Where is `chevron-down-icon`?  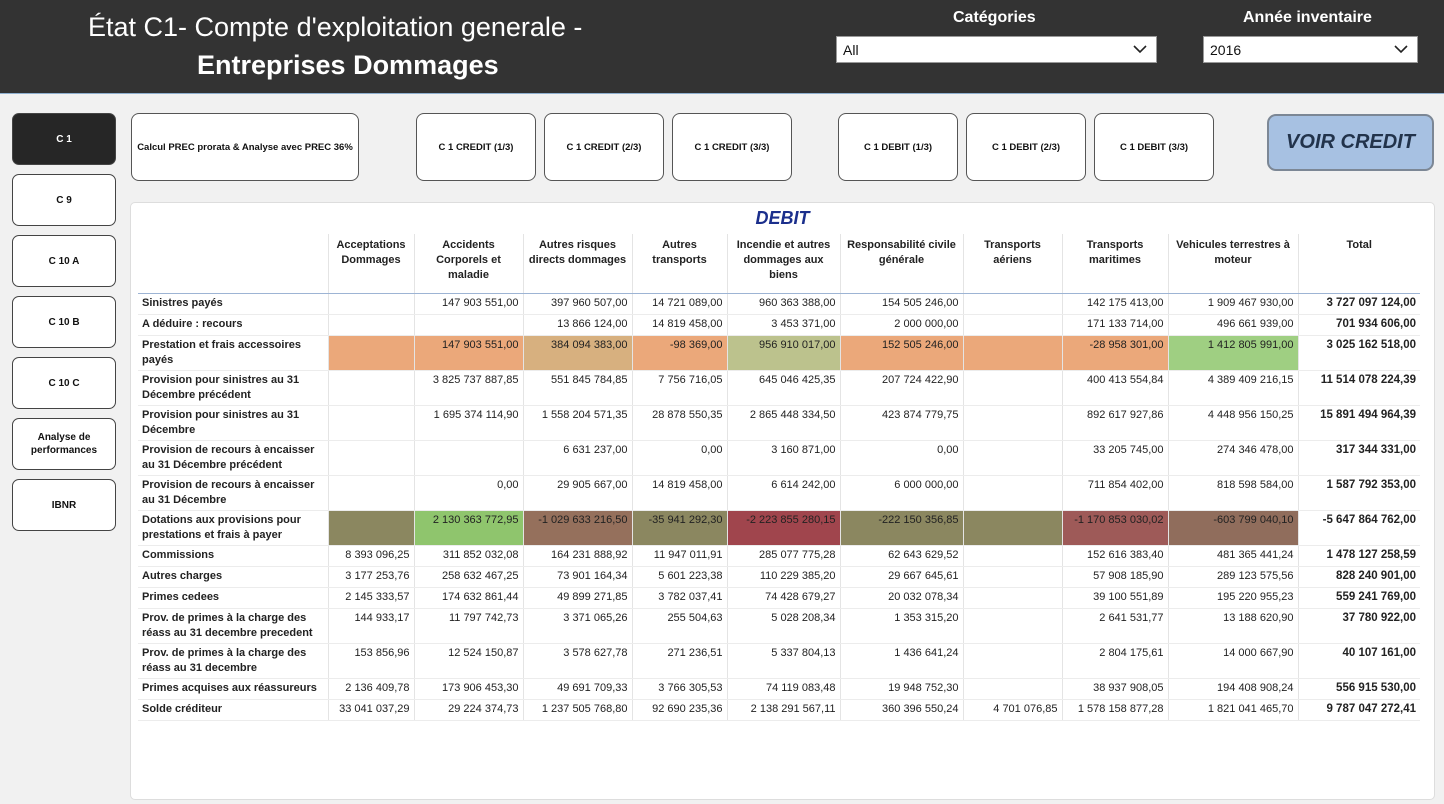 chevron-down-icon is located at coordinates (1401, 49).